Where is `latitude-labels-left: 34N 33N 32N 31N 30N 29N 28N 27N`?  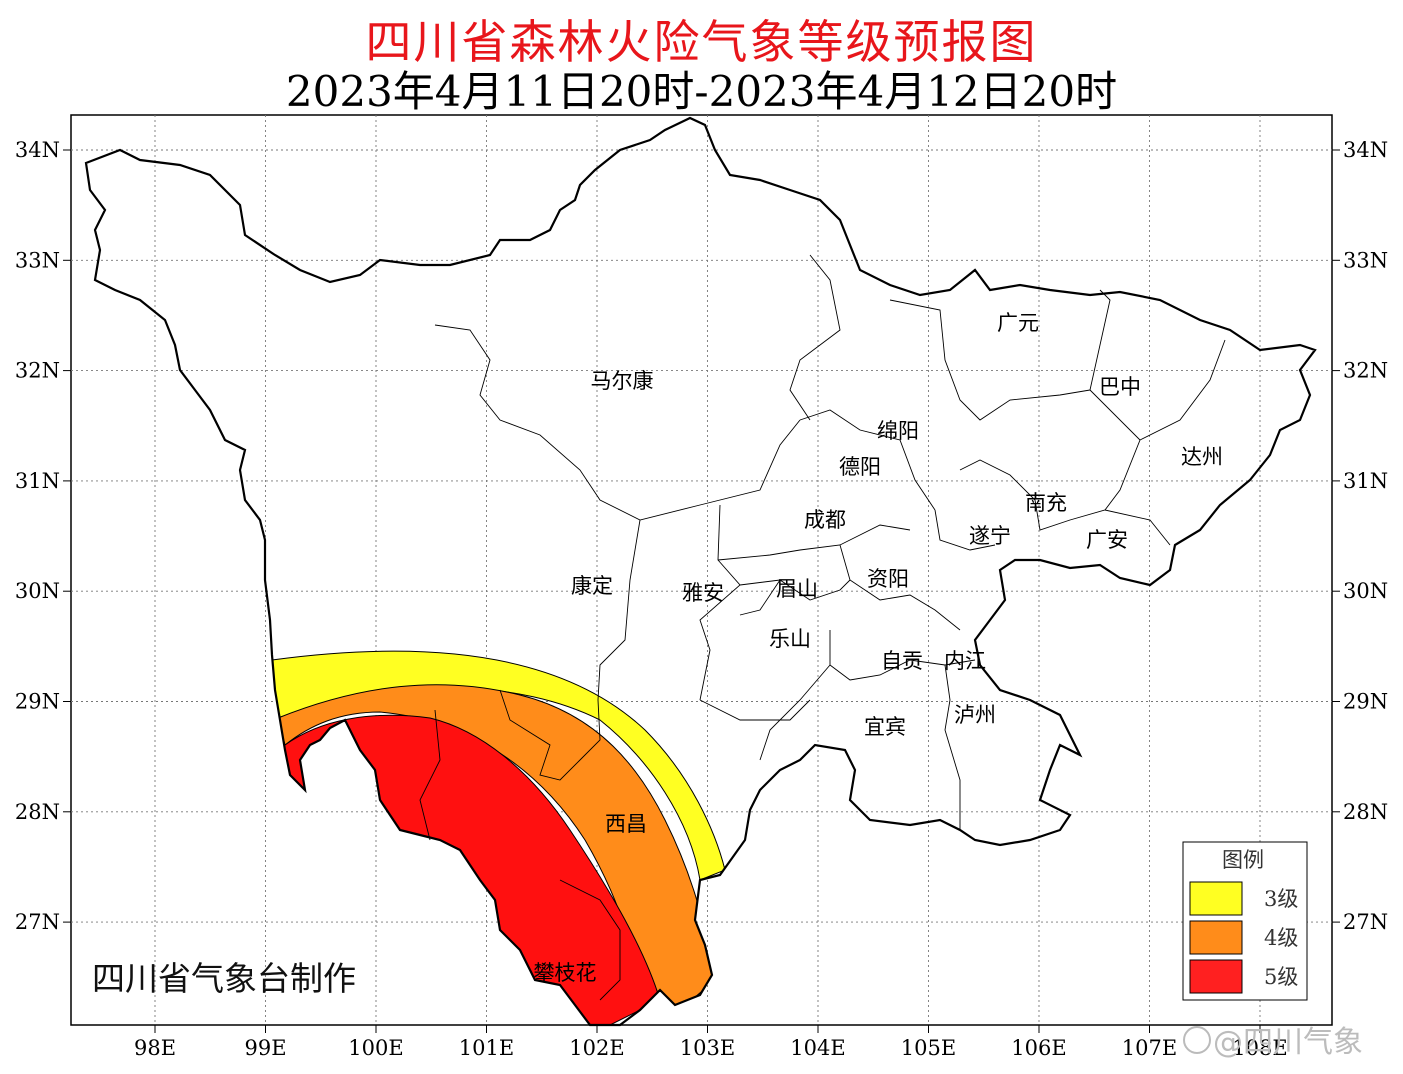
latitude-labels-left: 34N 33N 32N 31N 30N 29N 28N 27N is located at coordinates (43, 536).